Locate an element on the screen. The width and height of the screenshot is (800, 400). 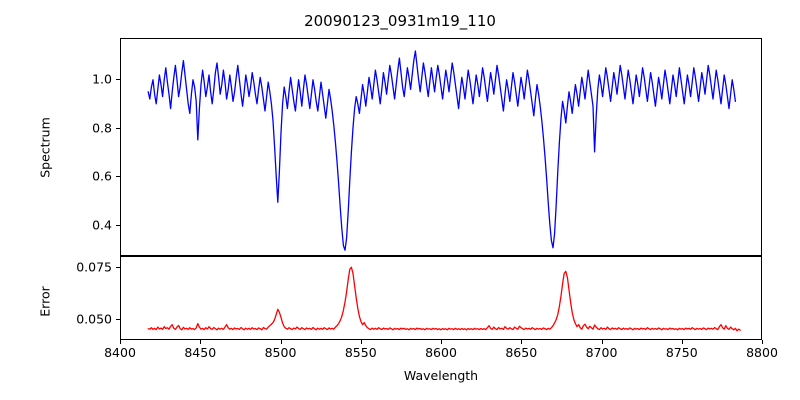
x-axis-label: Wavelength is located at coordinates (441, 375).